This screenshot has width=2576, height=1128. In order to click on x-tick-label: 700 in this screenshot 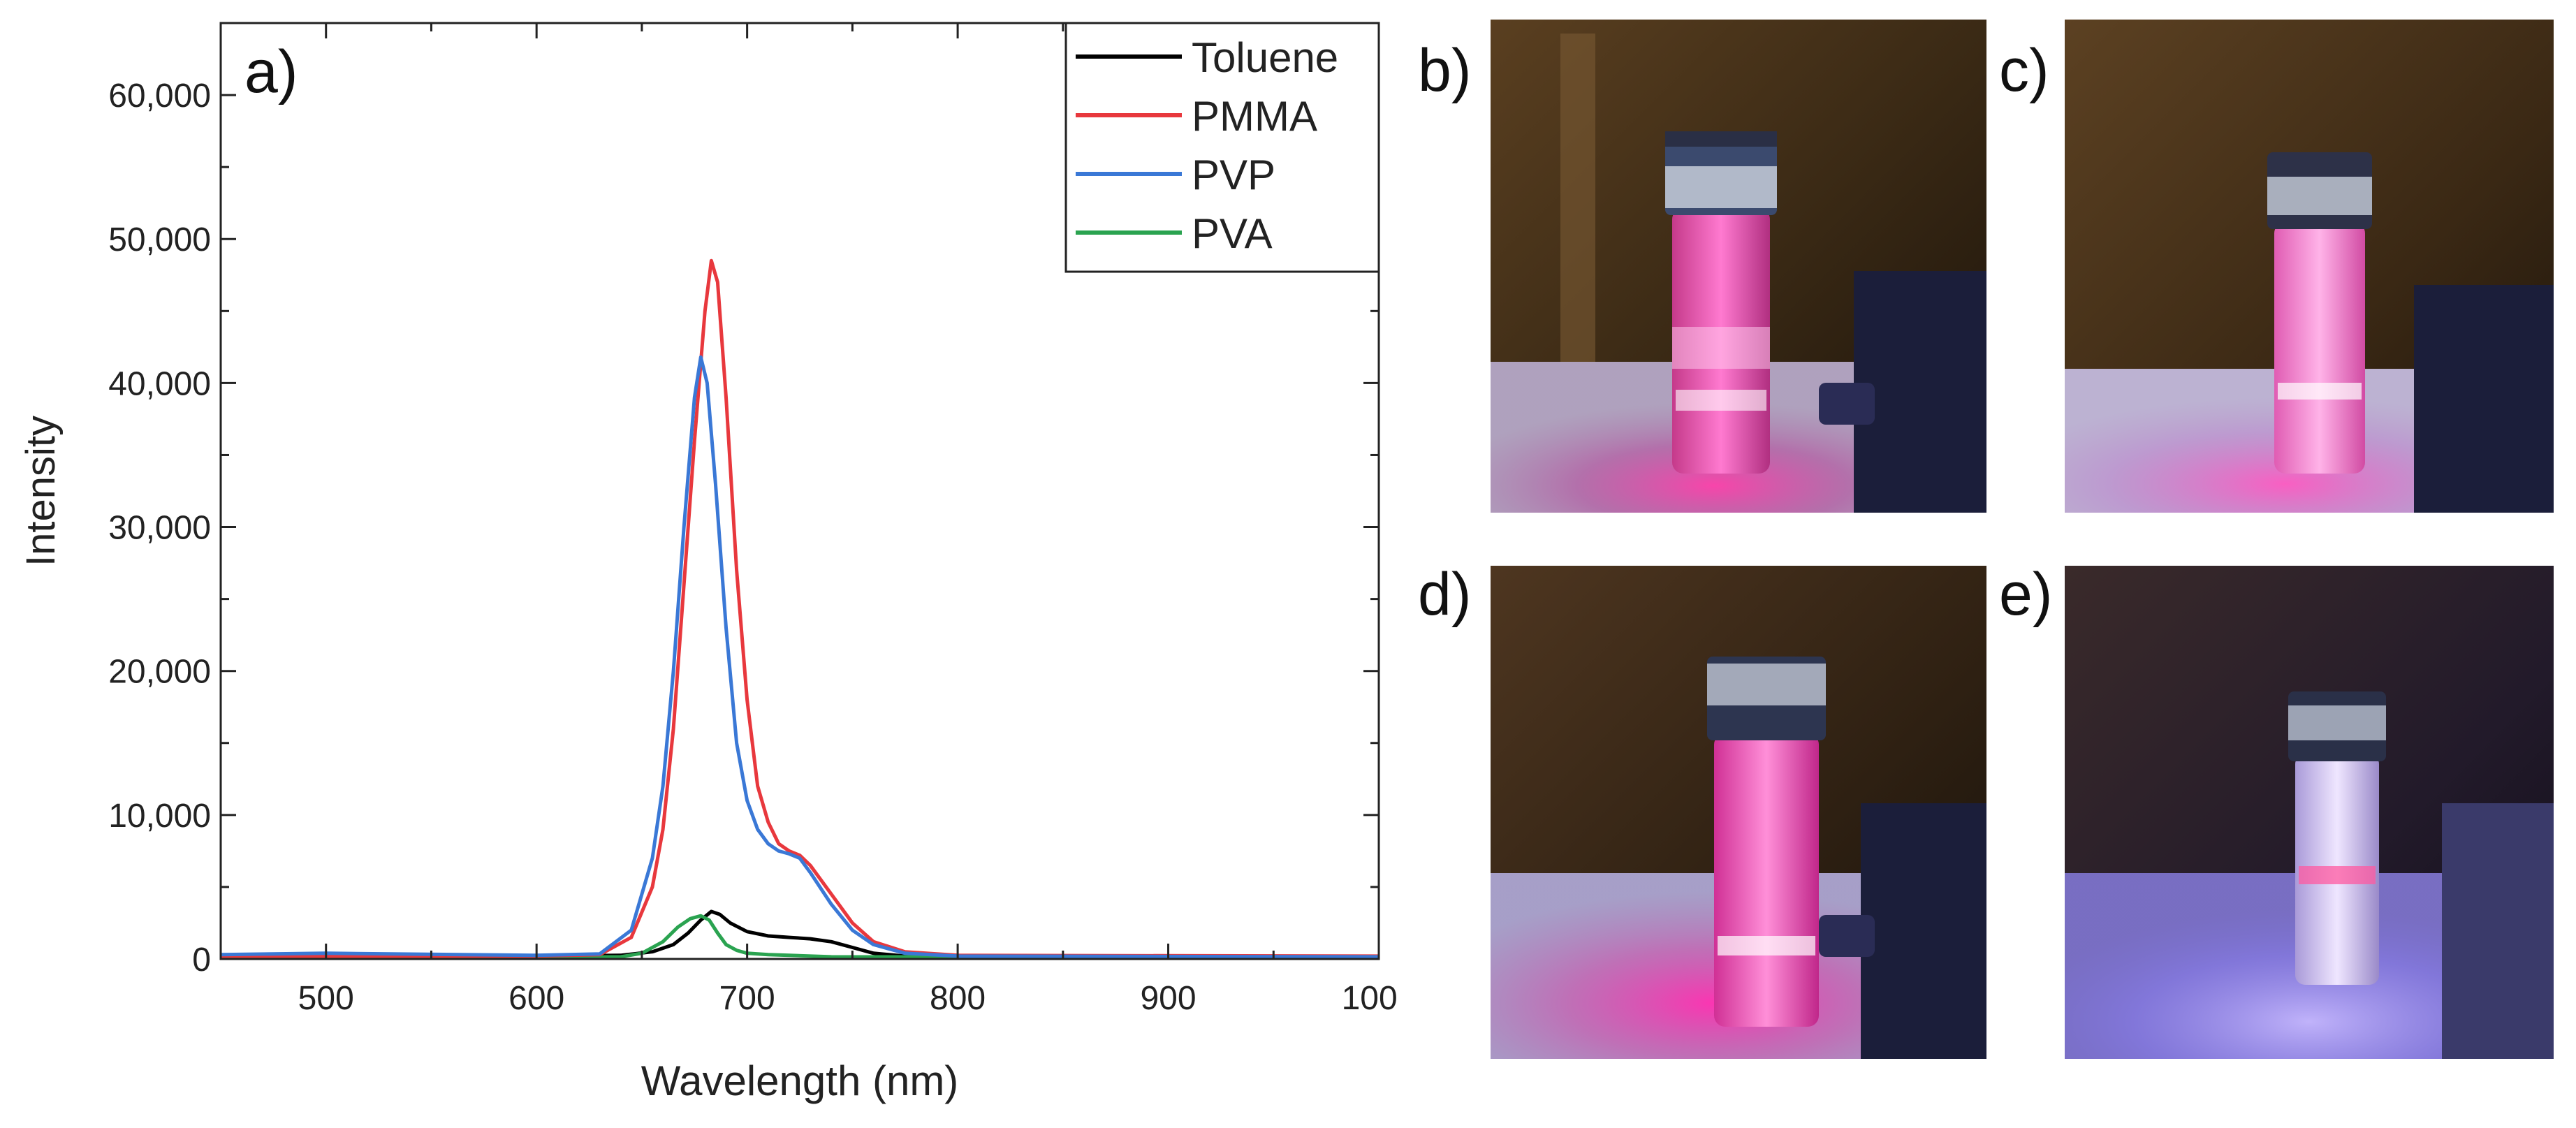, I will do `click(747, 999)`.